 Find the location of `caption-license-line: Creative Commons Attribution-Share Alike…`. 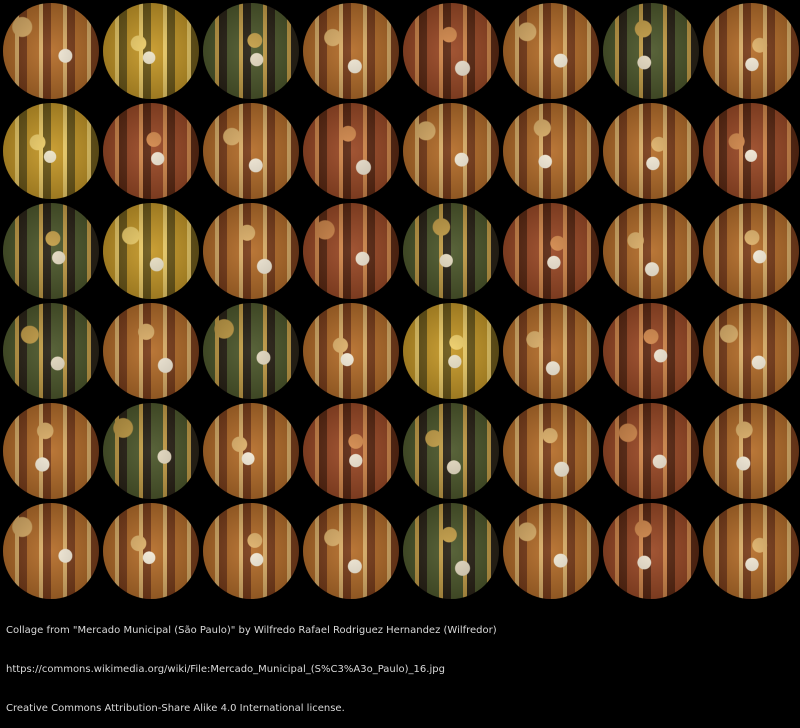

caption-license-line: Creative Commons Attribution-Share Alike… is located at coordinates (175, 708).